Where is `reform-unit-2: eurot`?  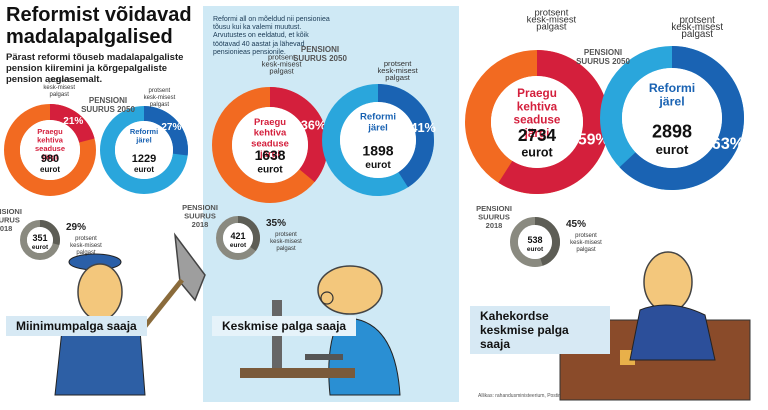 reform-unit-2: eurot is located at coordinates (672, 149).